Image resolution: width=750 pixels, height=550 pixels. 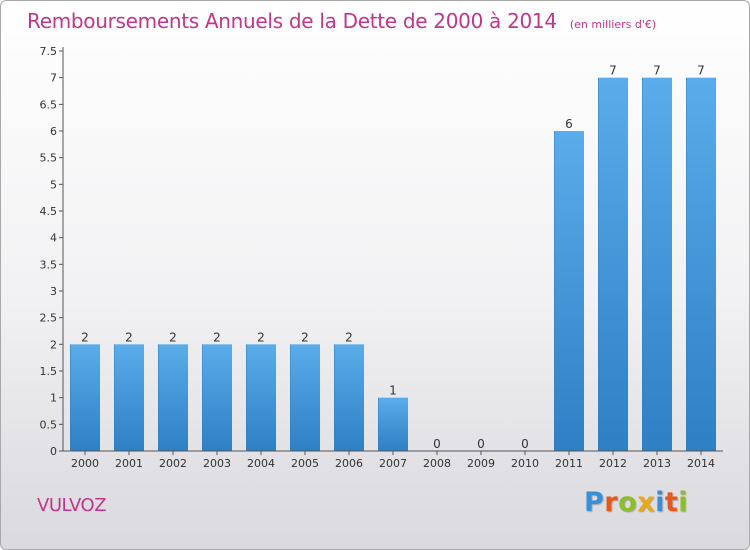 What do you see at coordinates (53, 184) in the screenshot?
I see `y-tick-label: 5` at bounding box center [53, 184].